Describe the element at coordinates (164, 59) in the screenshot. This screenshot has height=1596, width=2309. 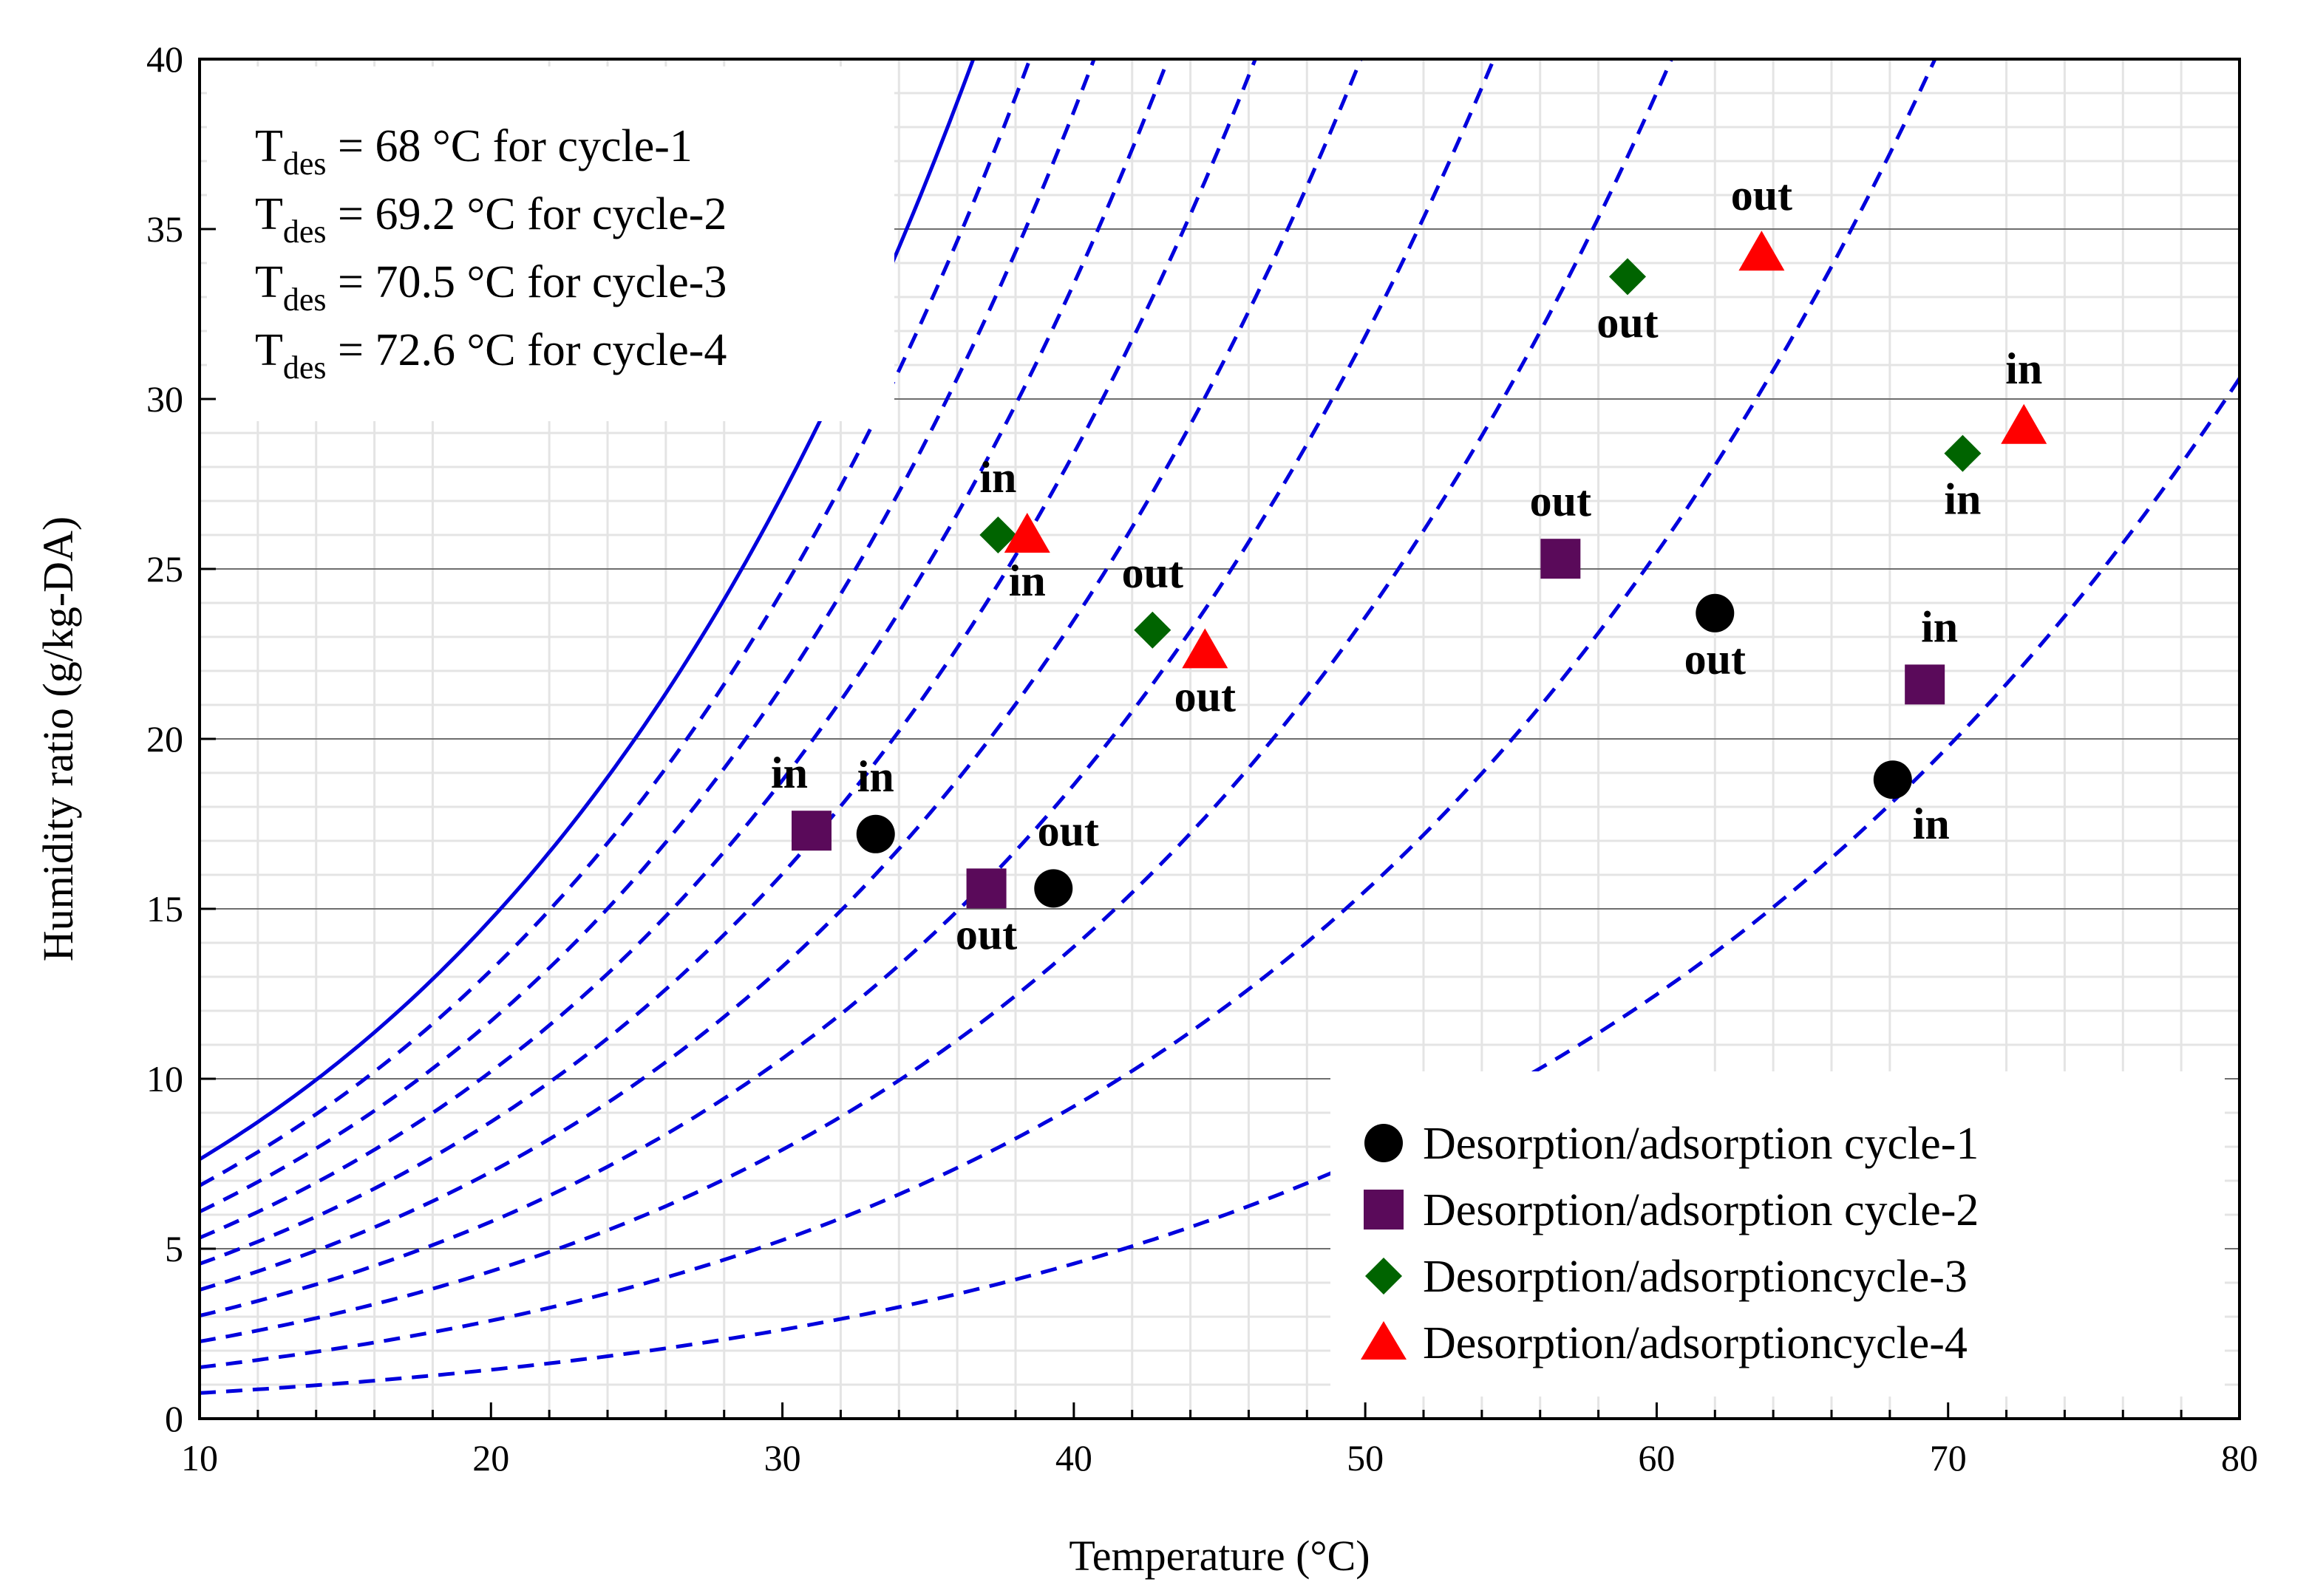
I see `y-tick-label: 40` at that location.